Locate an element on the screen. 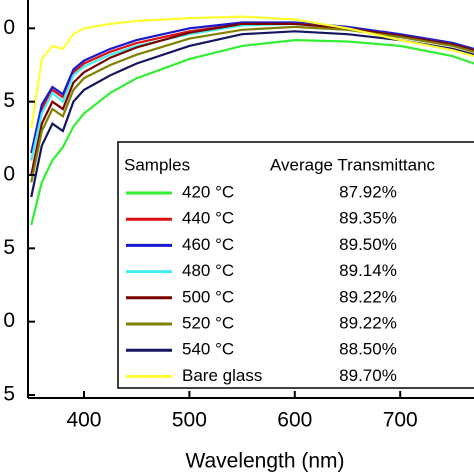  legend-average: 89.50% is located at coordinates (368, 244).